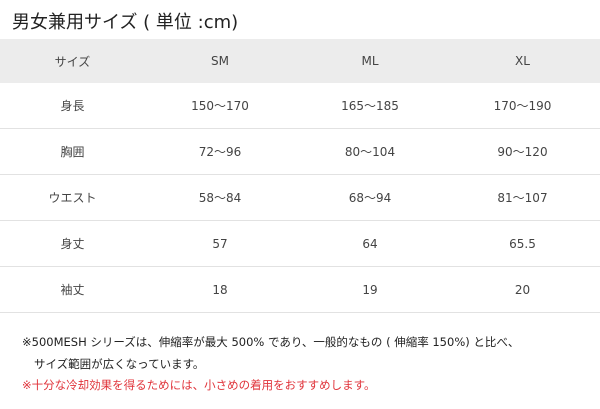 Image resolution: width=600 pixels, height=409 pixels. Describe the element at coordinates (125, 22) in the screenshot. I see `page-title: 男女兼用サイズ ( 単位 :cm)` at that location.